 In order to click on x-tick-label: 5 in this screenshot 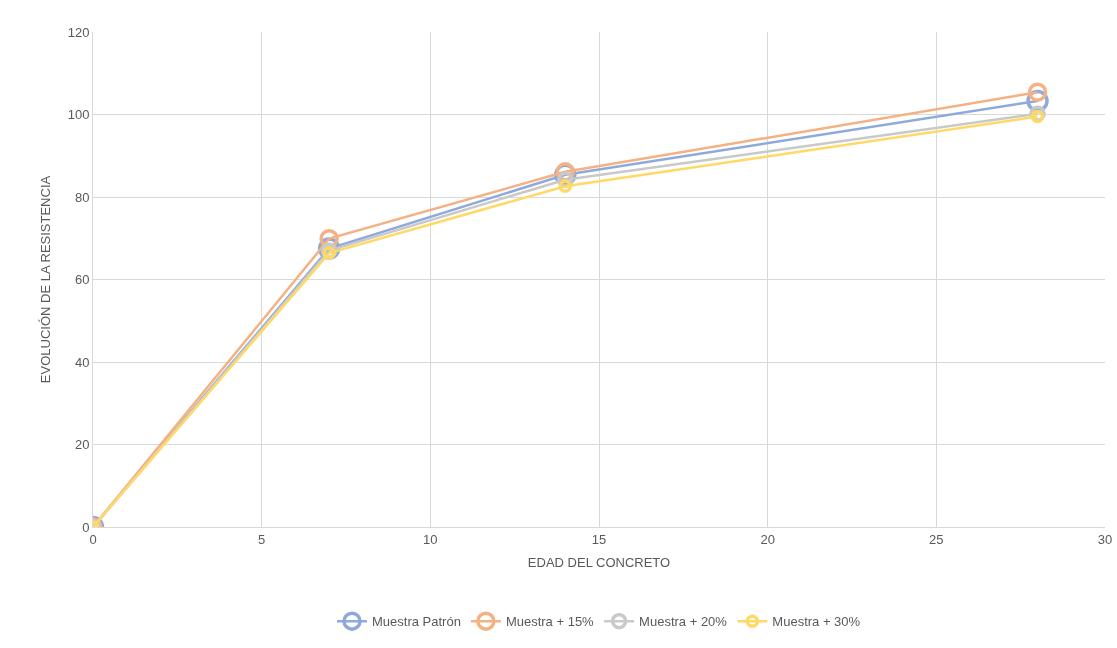, I will do `click(262, 539)`.